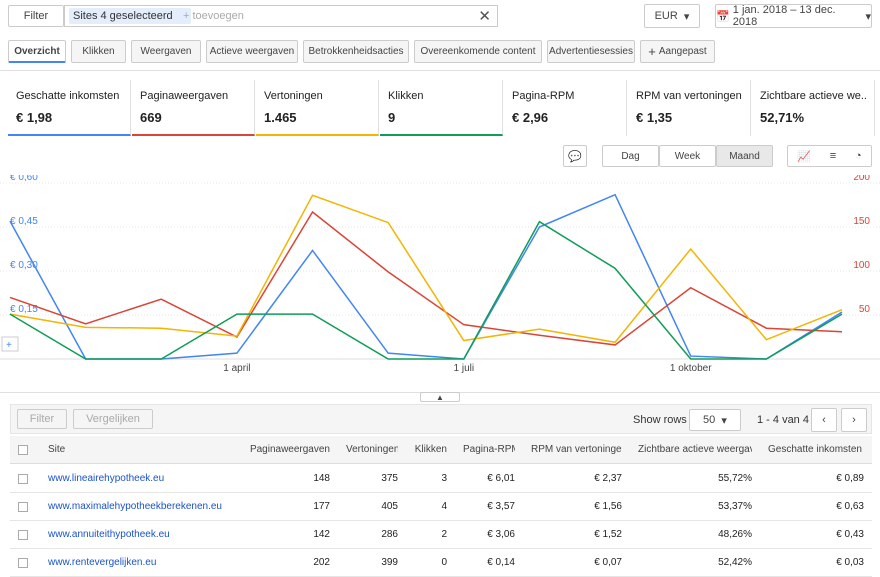 Image resolution: width=880 pixels, height=577 pixels. What do you see at coordinates (37, 51) in the screenshot?
I see `tab: Overzicht` at bounding box center [37, 51].